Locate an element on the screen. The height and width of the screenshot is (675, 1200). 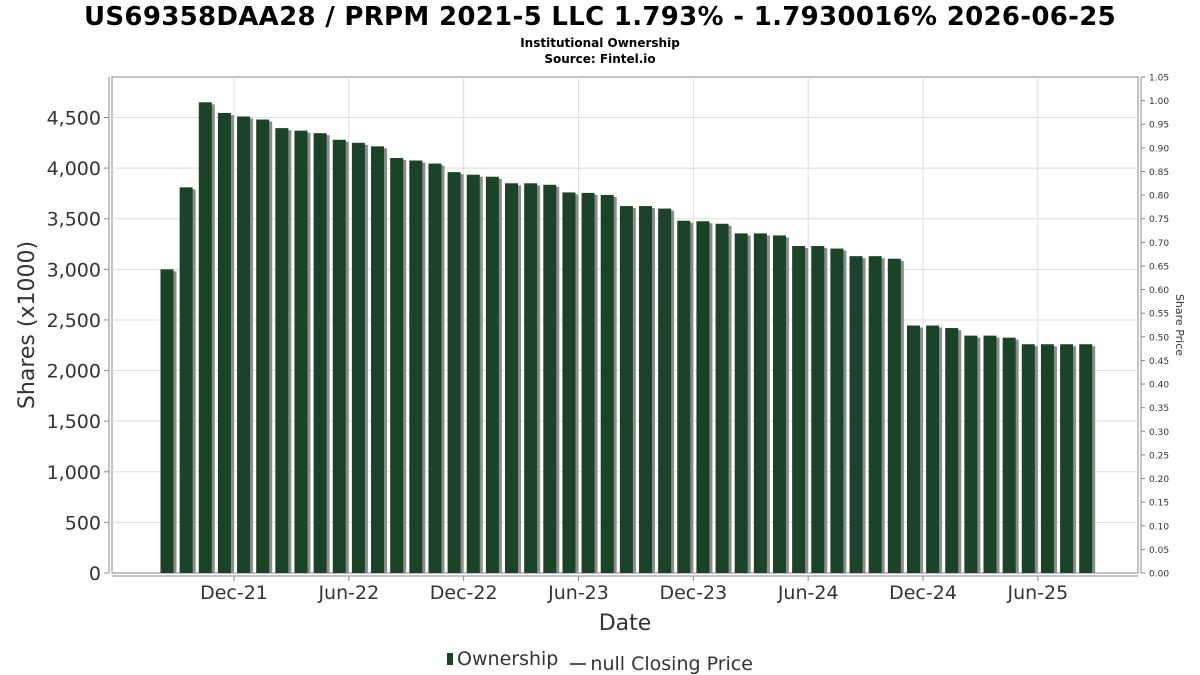
y-tick-label: 500 is located at coordinates (83, 523).